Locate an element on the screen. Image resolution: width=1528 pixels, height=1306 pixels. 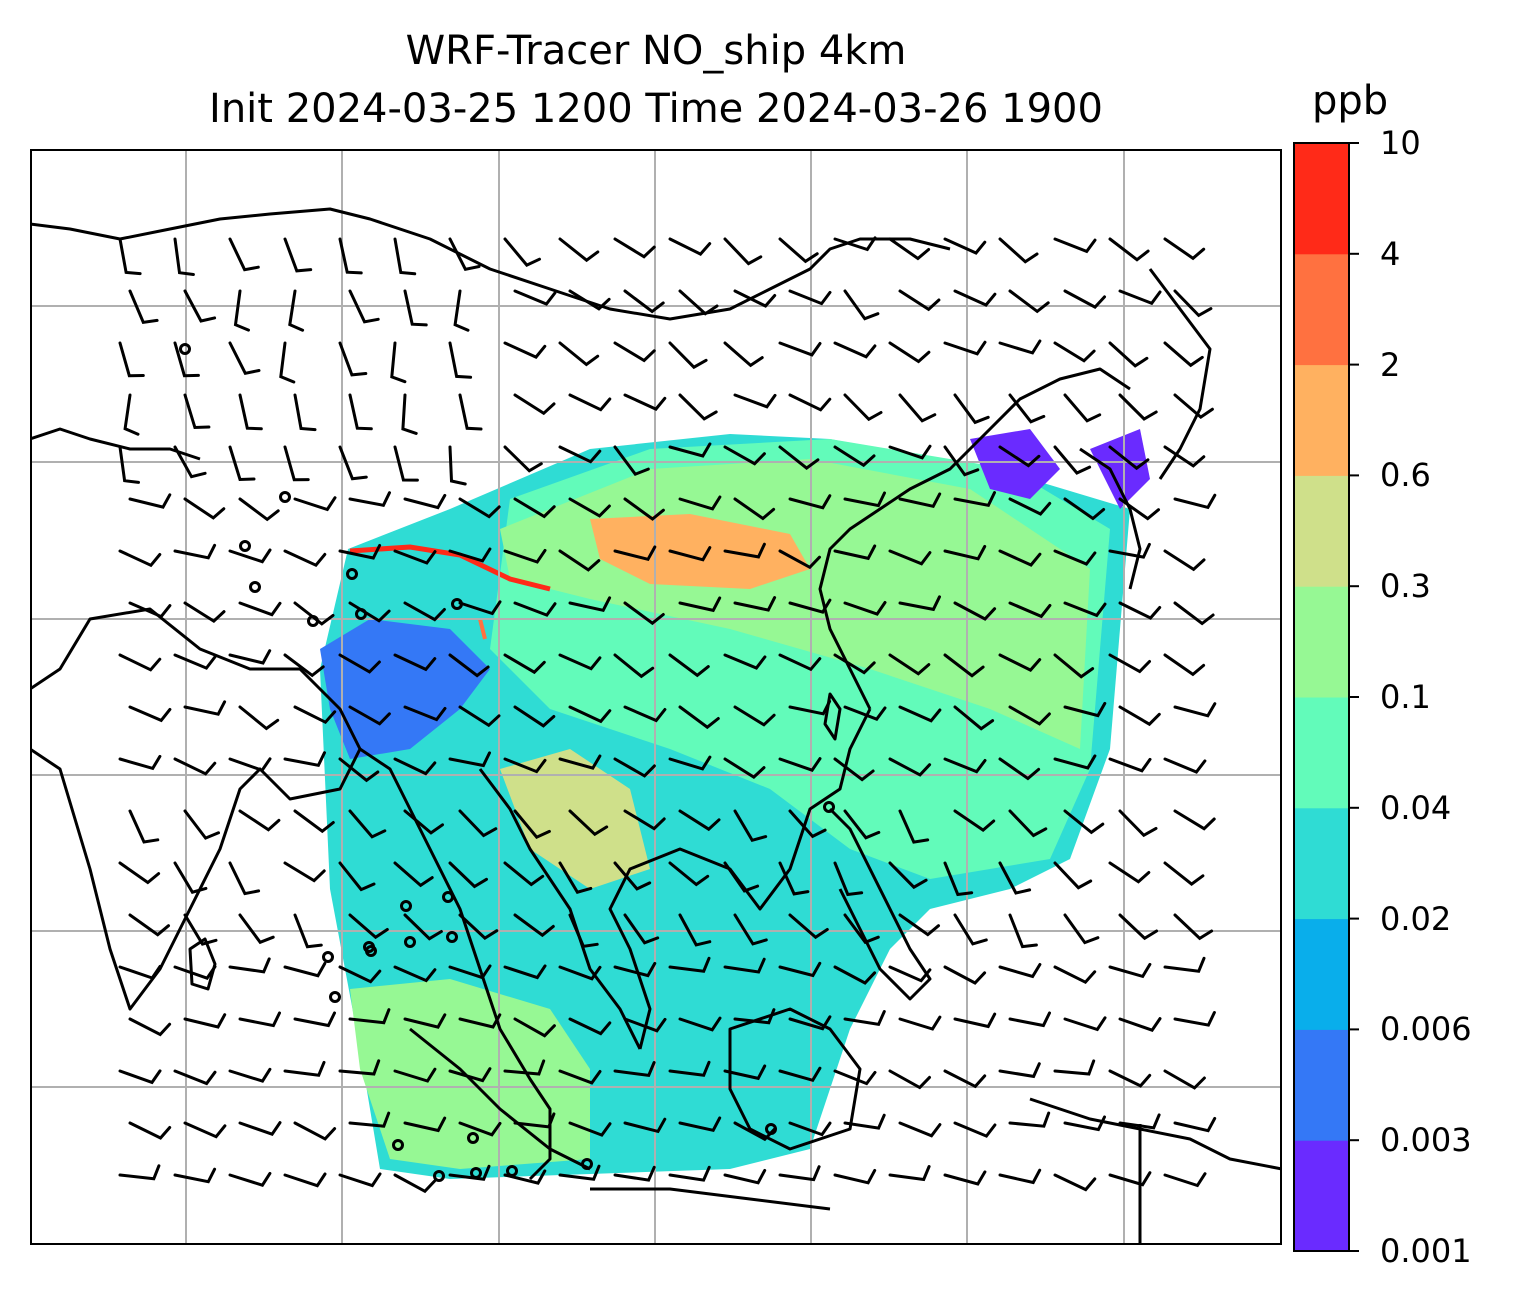
coastline-india is located at coordinates (196, 809).